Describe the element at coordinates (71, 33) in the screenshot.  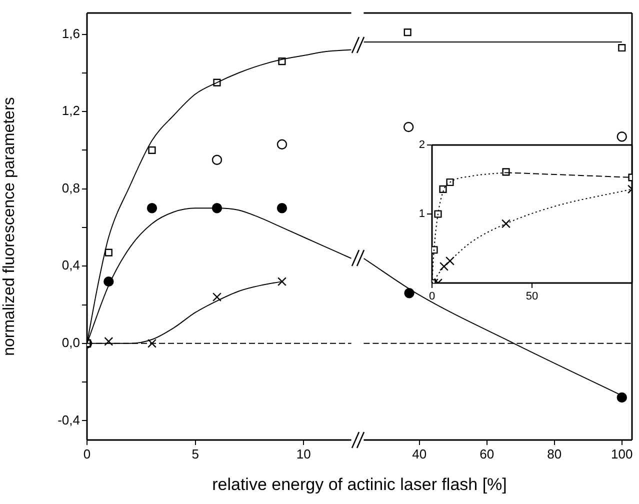
I see `y-tick-label: 1,6` at that location.